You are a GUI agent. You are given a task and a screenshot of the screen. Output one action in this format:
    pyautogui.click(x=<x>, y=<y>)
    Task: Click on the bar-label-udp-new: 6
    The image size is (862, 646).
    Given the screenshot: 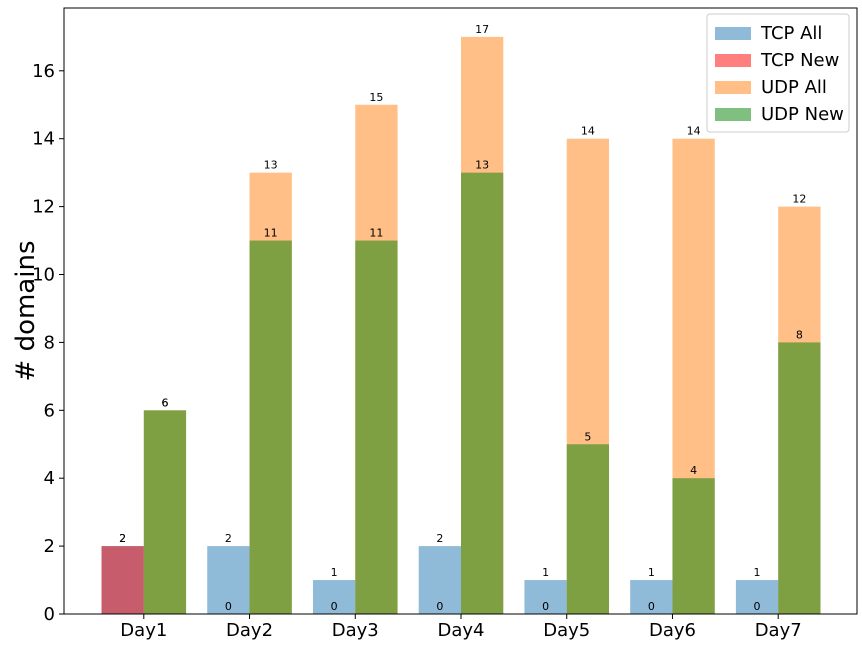 What is the action you would take?
    pyautogui.click(x=164, y=402)
    